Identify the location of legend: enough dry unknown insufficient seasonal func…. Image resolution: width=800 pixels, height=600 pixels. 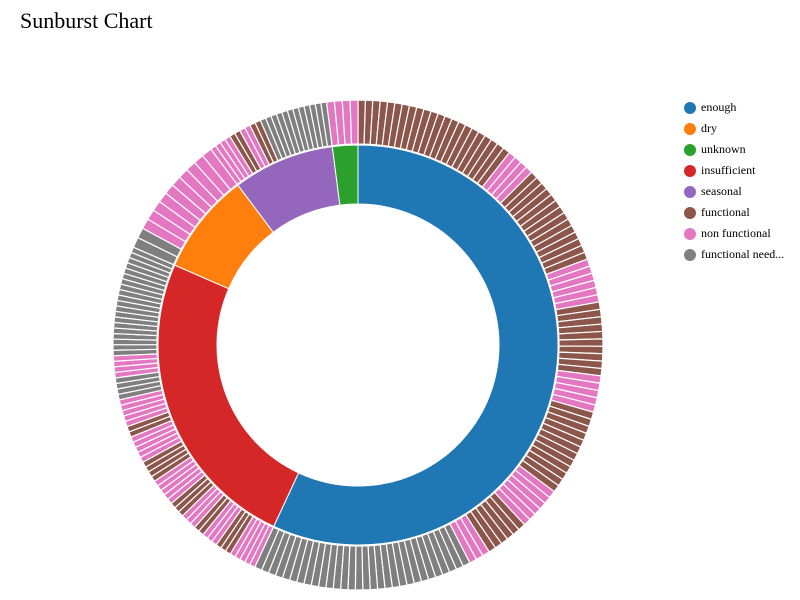
(734, 181).